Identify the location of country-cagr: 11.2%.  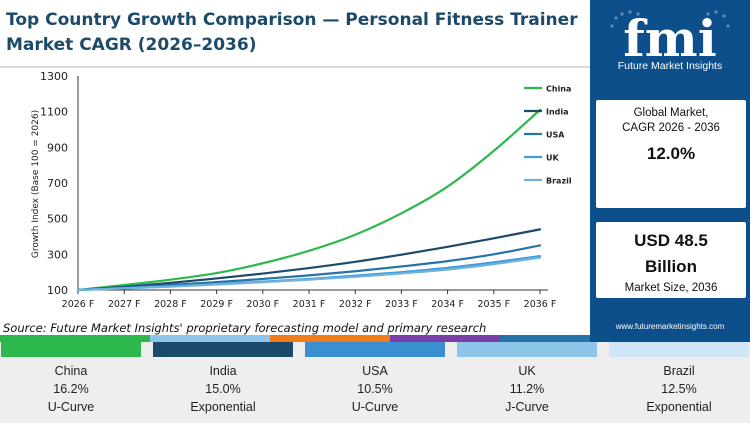
(527, 389).